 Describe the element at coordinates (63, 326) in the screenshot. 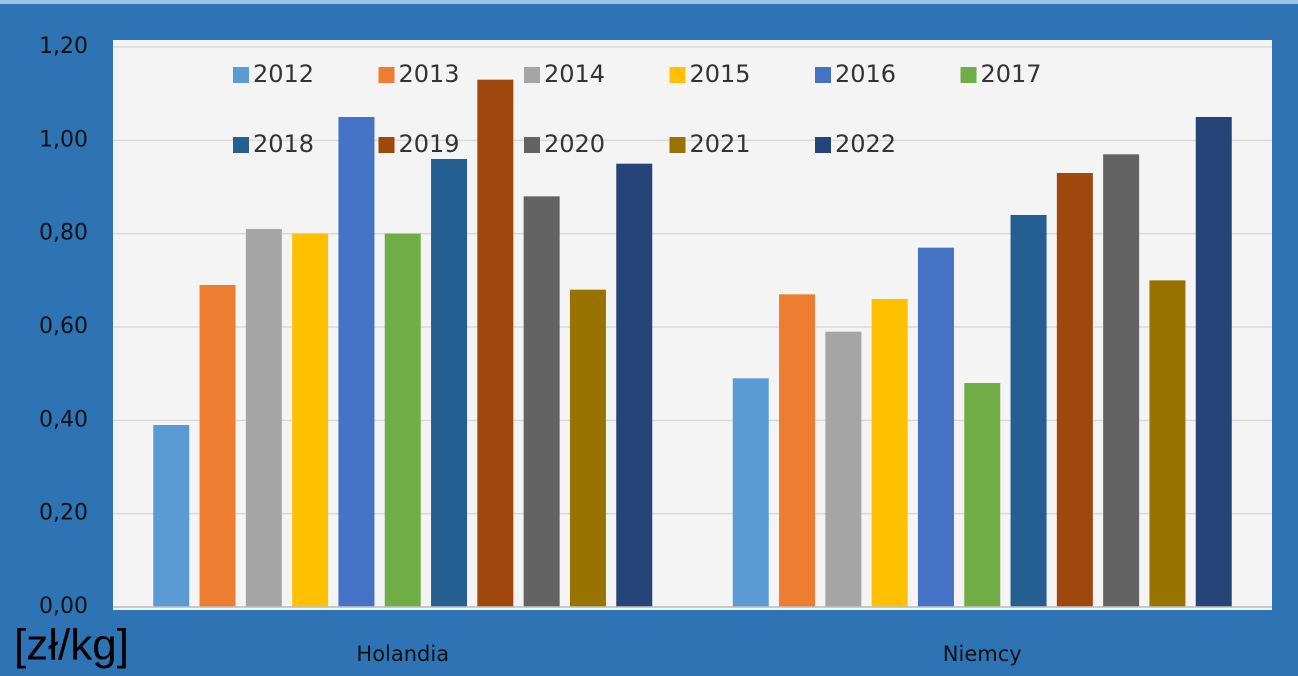

I see `y-tick-label: 0,60` at that location.